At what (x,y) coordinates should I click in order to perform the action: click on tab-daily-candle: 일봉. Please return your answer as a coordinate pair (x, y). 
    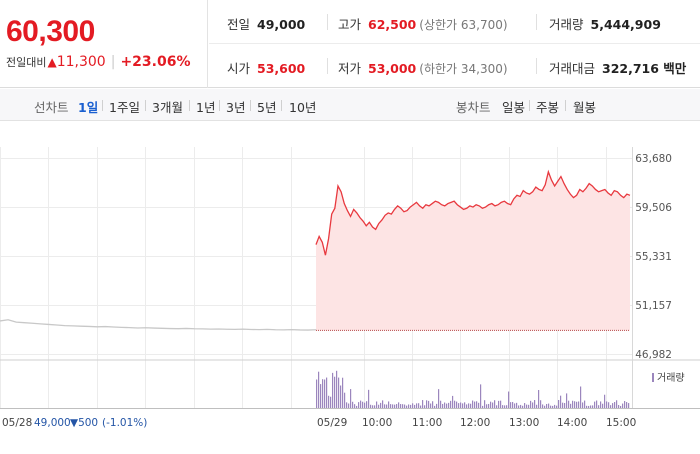
    Looking at the image, I should click on (514, 107).